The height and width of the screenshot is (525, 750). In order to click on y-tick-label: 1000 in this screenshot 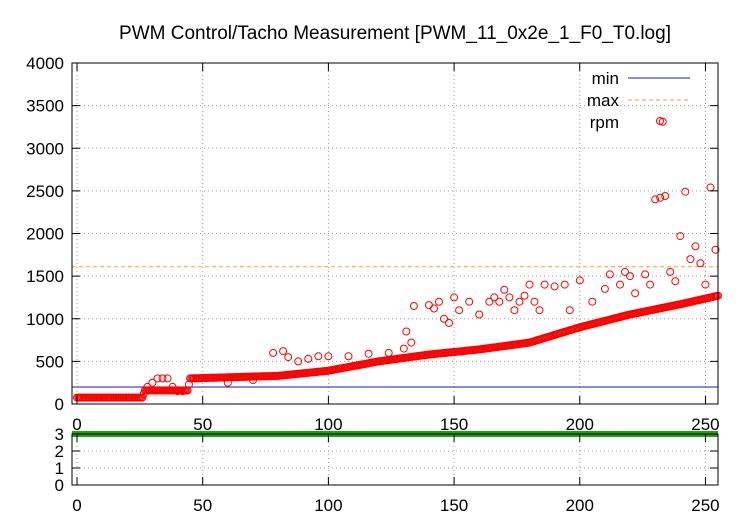, I will do `click(45, 319)`.